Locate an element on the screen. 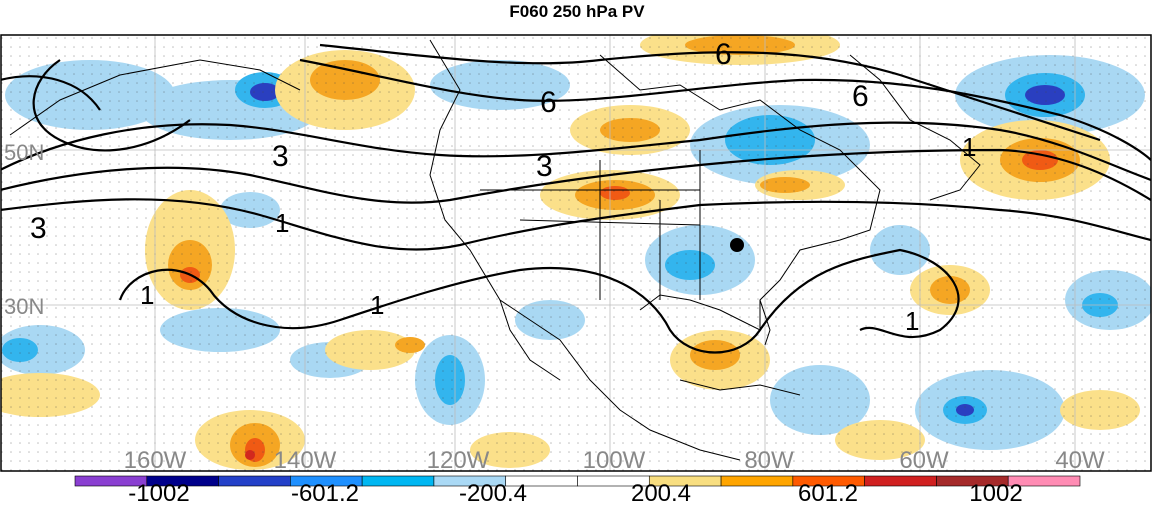 Image resolution: width=1154 pixels, height=509 pixels. lon-label: 140W is located at coordinates (305, 460).